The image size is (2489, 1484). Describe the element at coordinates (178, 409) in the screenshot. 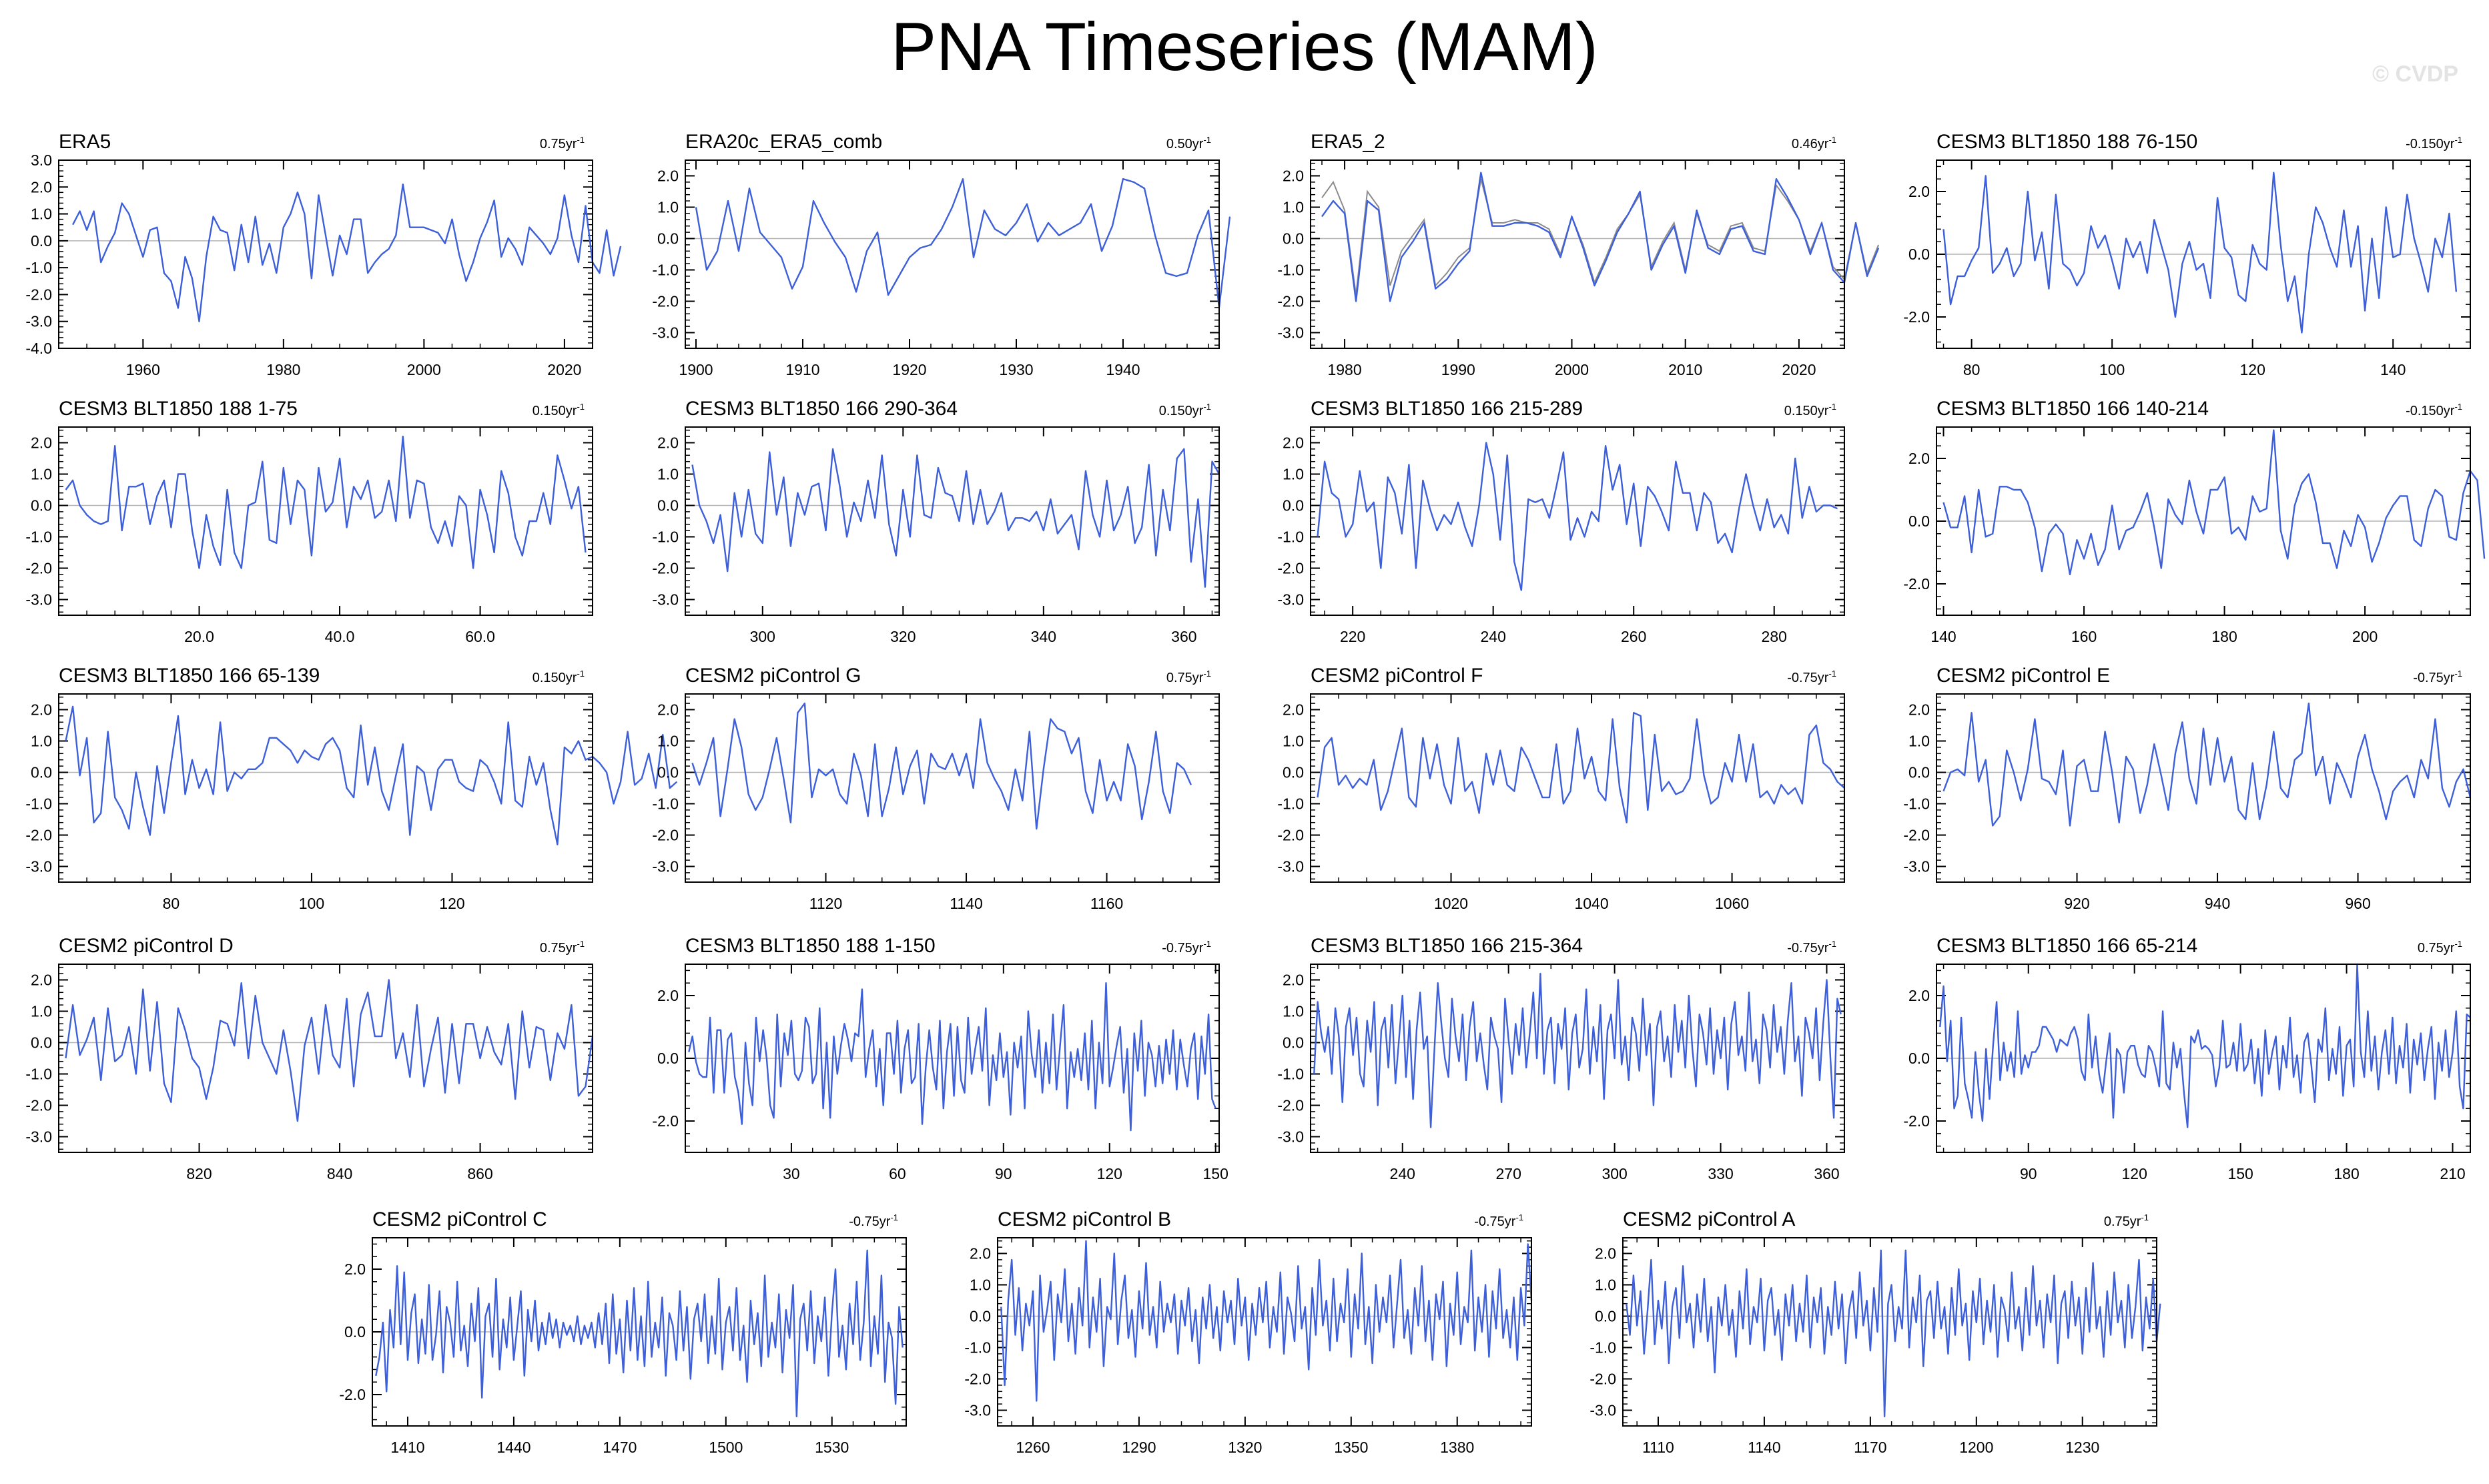

I see `panel-title: CESM3 BLT1850 188 1-75` at that location.